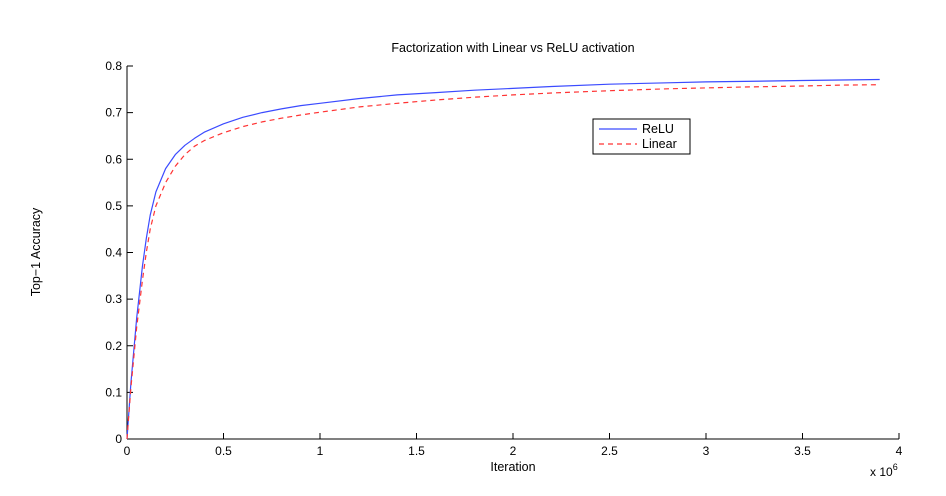 Image resolution: width=946 pixels, height=496 pixels. I want to click on y-tick-label: 0.7, so click(113, 113).